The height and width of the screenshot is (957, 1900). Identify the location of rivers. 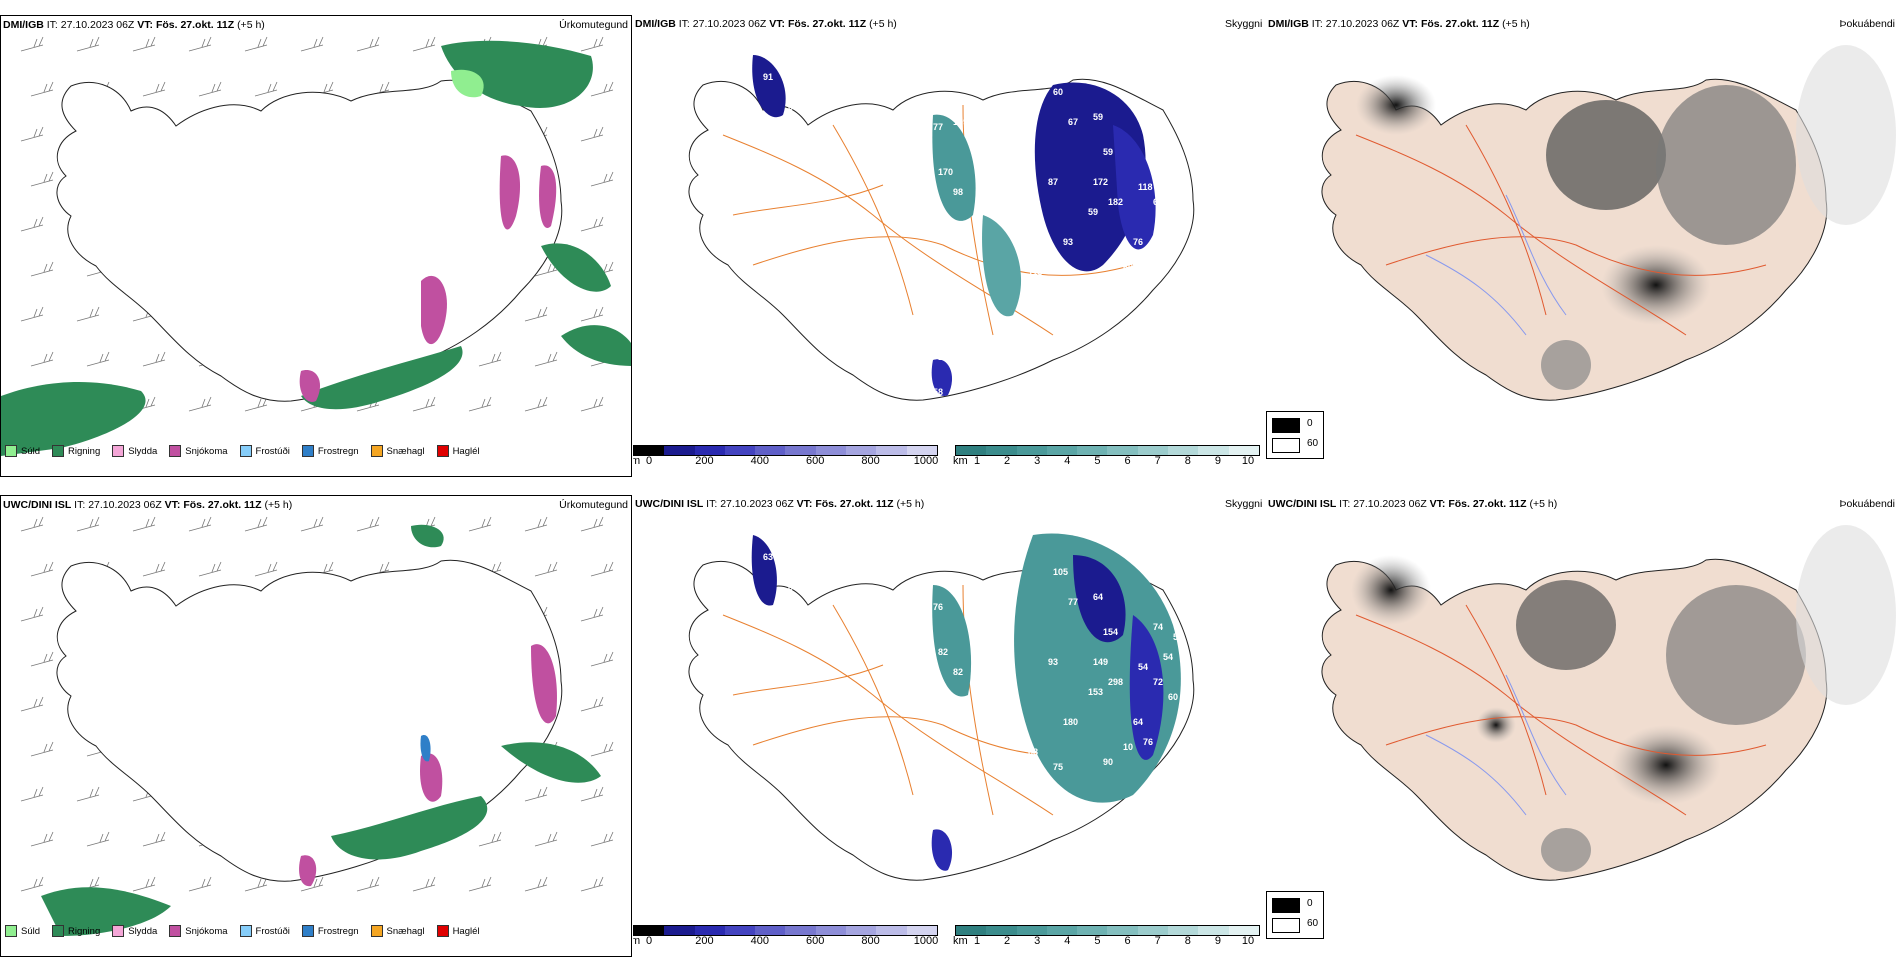
(1496, 265).